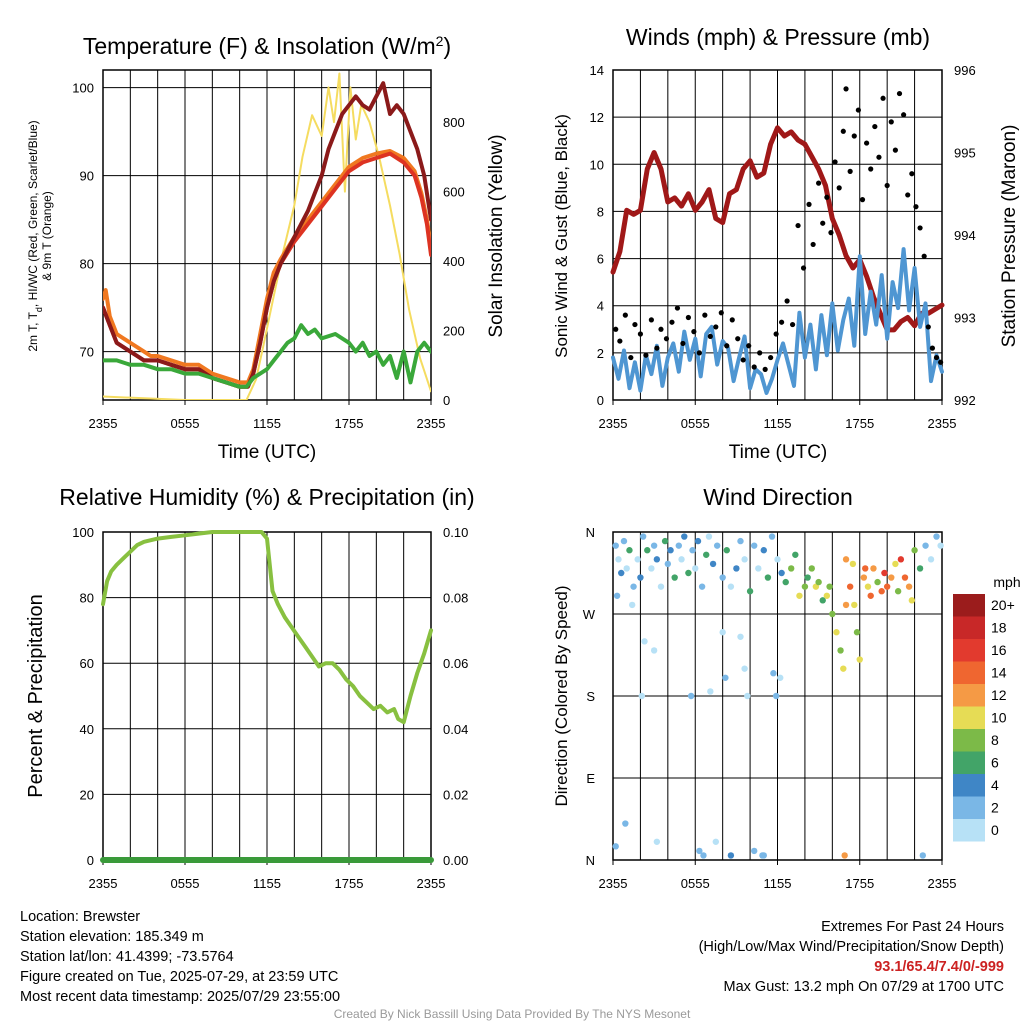  Describe the element at coordinates (561, 695) in the screenshot. I see `direction-chart-ylabel: Direction (Colored By Speed)` at that location.